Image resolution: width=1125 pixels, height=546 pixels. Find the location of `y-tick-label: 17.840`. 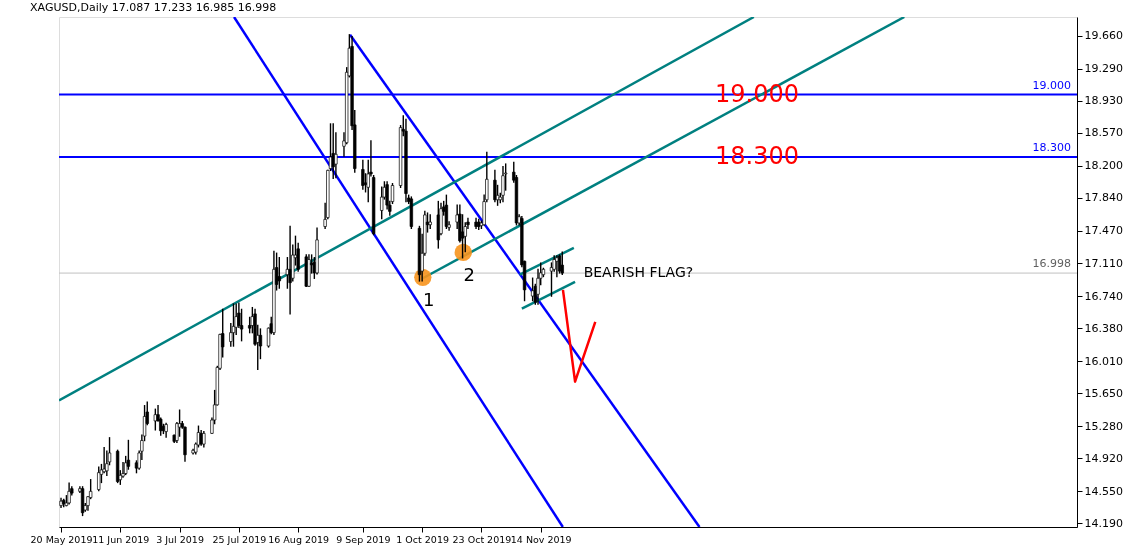

y-tick-label: 17.840 is located at coordinates (1103, 198).